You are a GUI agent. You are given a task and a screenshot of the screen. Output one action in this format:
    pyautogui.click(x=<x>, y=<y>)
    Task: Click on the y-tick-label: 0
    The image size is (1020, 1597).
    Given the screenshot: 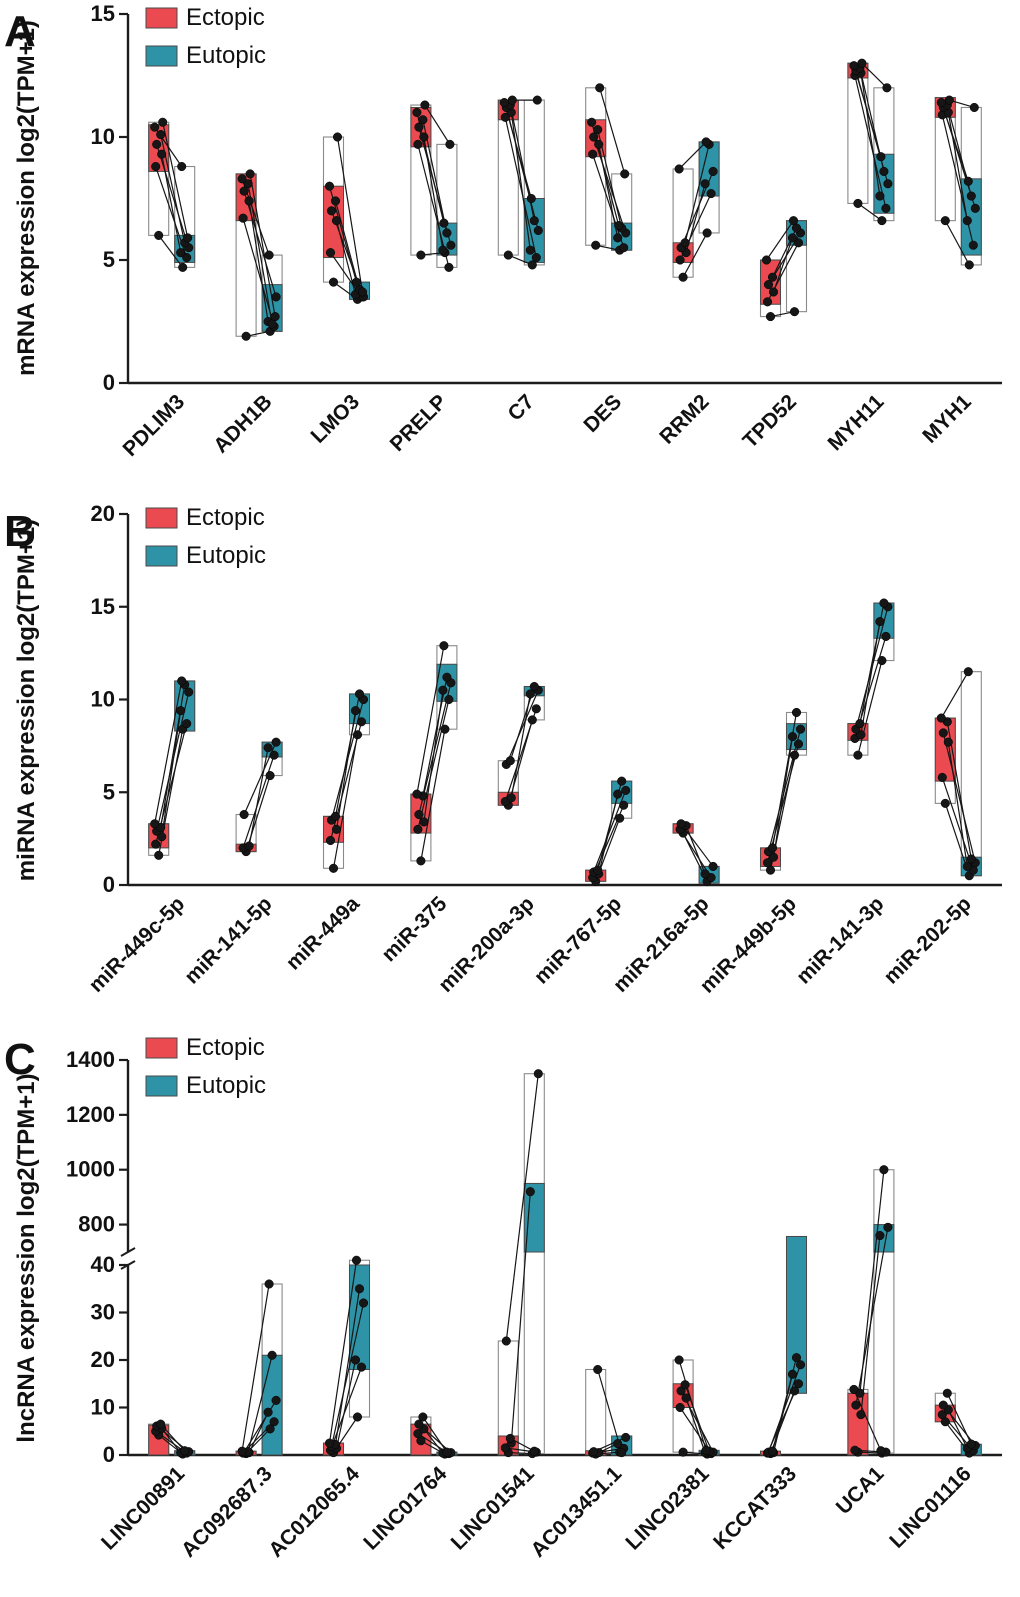 What is the action you would take?
    pyautogui.click(x=109, y=382)
    